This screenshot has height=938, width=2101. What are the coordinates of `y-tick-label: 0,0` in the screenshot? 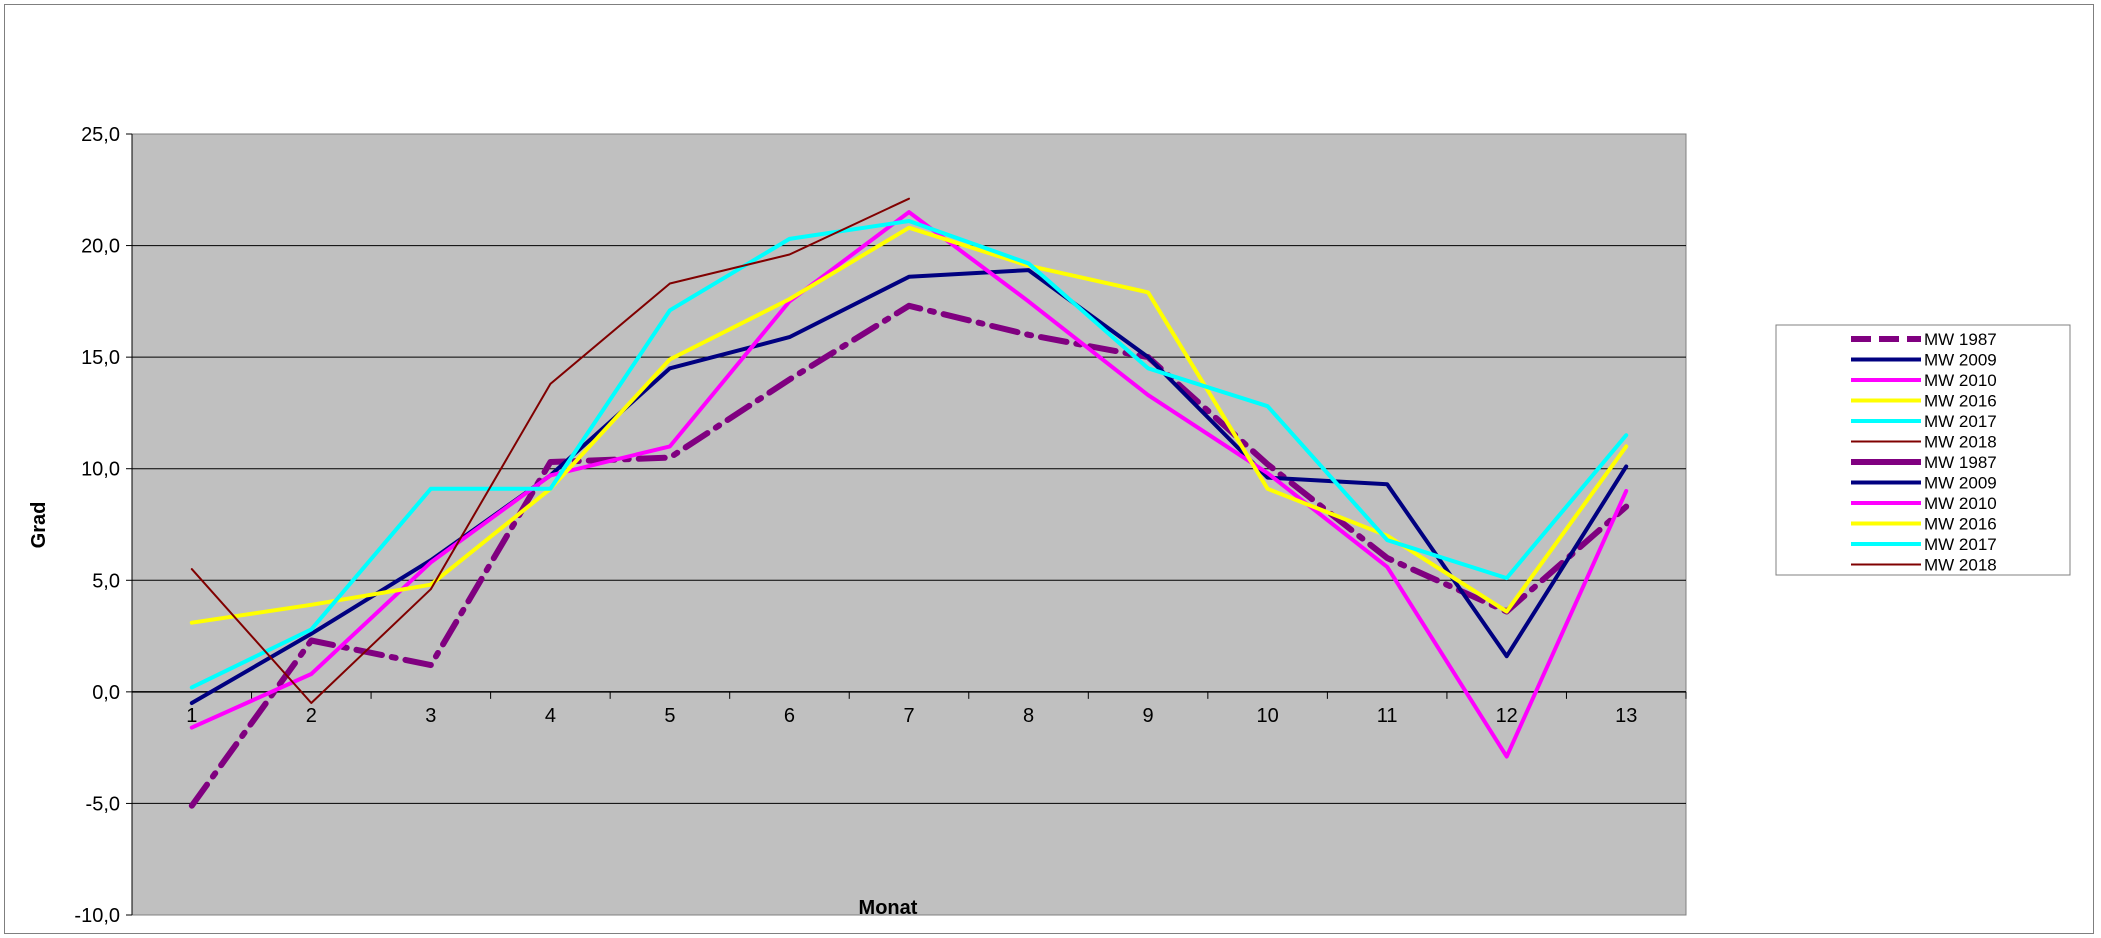 It's located at (106, 693).